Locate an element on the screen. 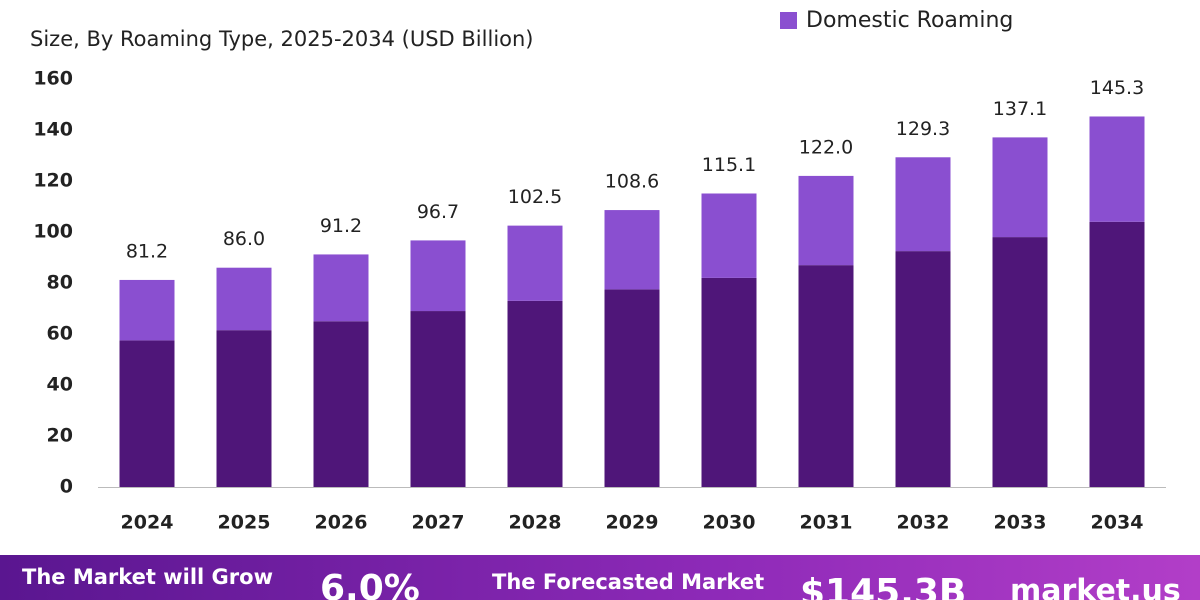 This screenshot has height=600, width=1200. x-tick-label: 2029 is located at coordinates (632, 523).